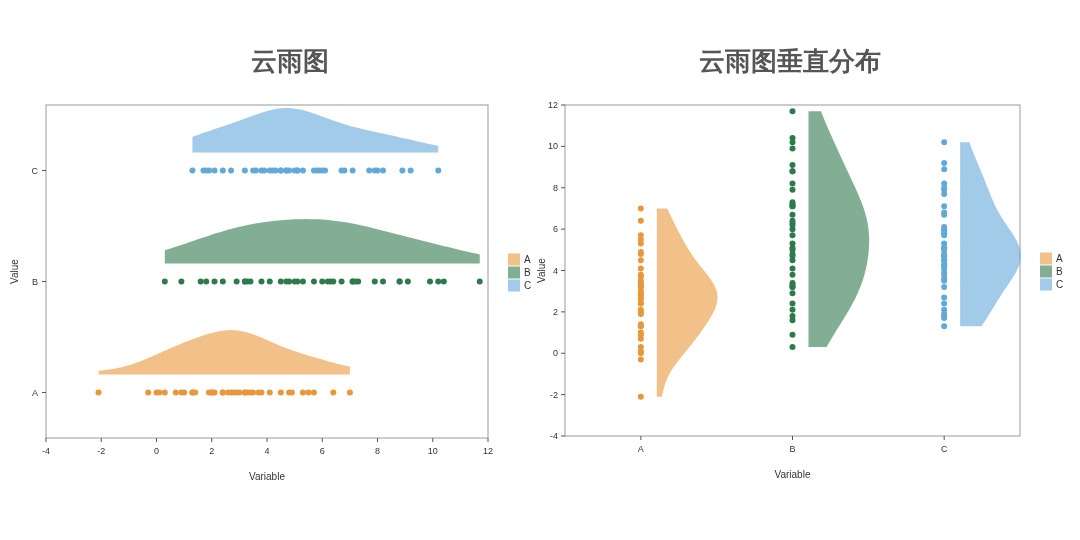 This screenshot has width=1080, height=540. Describe the element at coordinates (552, 105) in the screenshot. I see `y-tick-label: 12` at that location.